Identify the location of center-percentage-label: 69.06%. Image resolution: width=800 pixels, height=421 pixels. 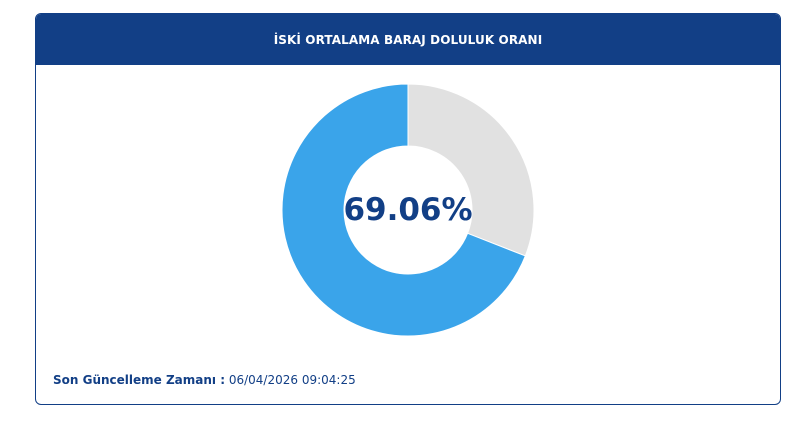
(407, 210).